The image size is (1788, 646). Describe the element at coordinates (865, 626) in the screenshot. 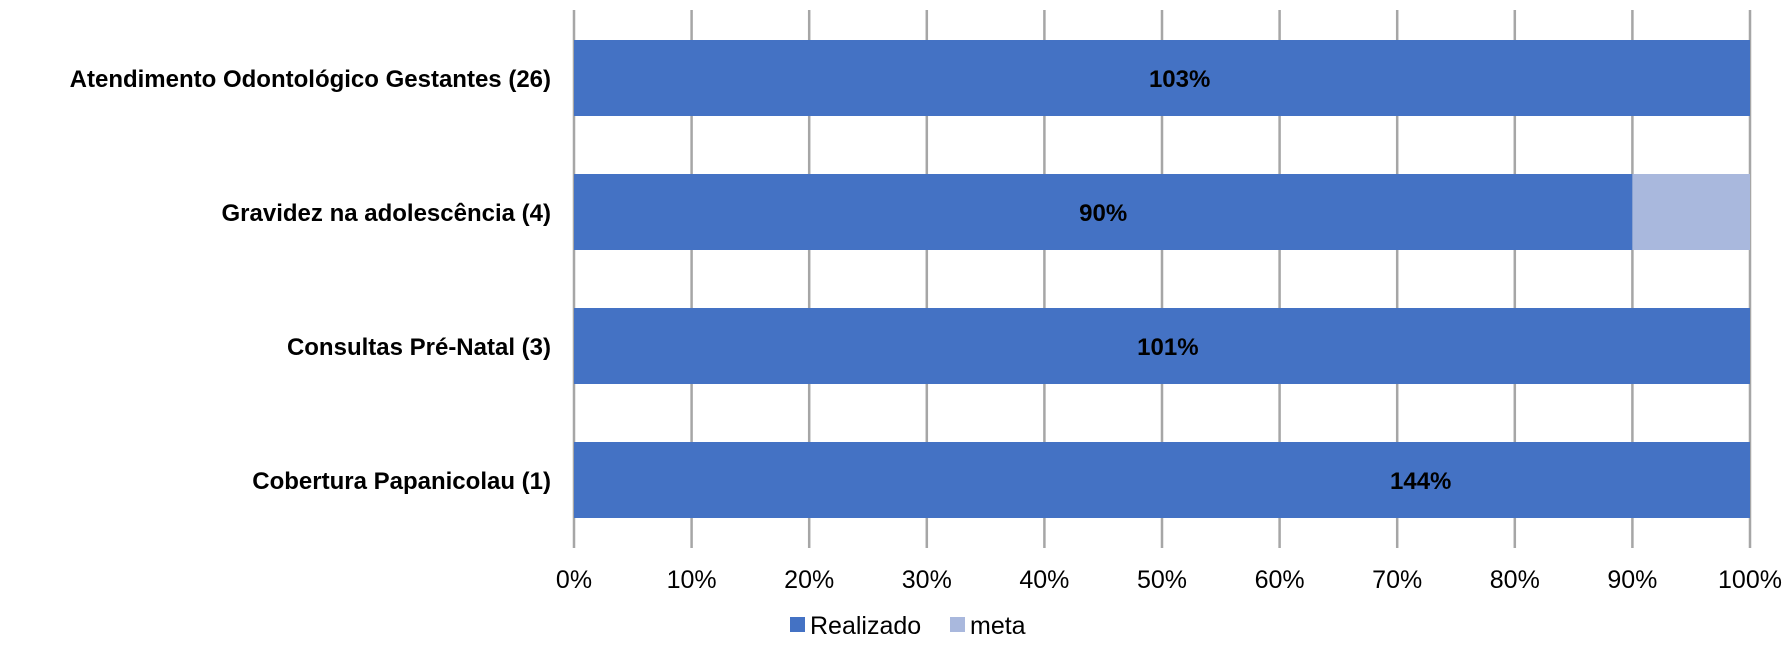

I see `legend-label: Realizado` at that location.